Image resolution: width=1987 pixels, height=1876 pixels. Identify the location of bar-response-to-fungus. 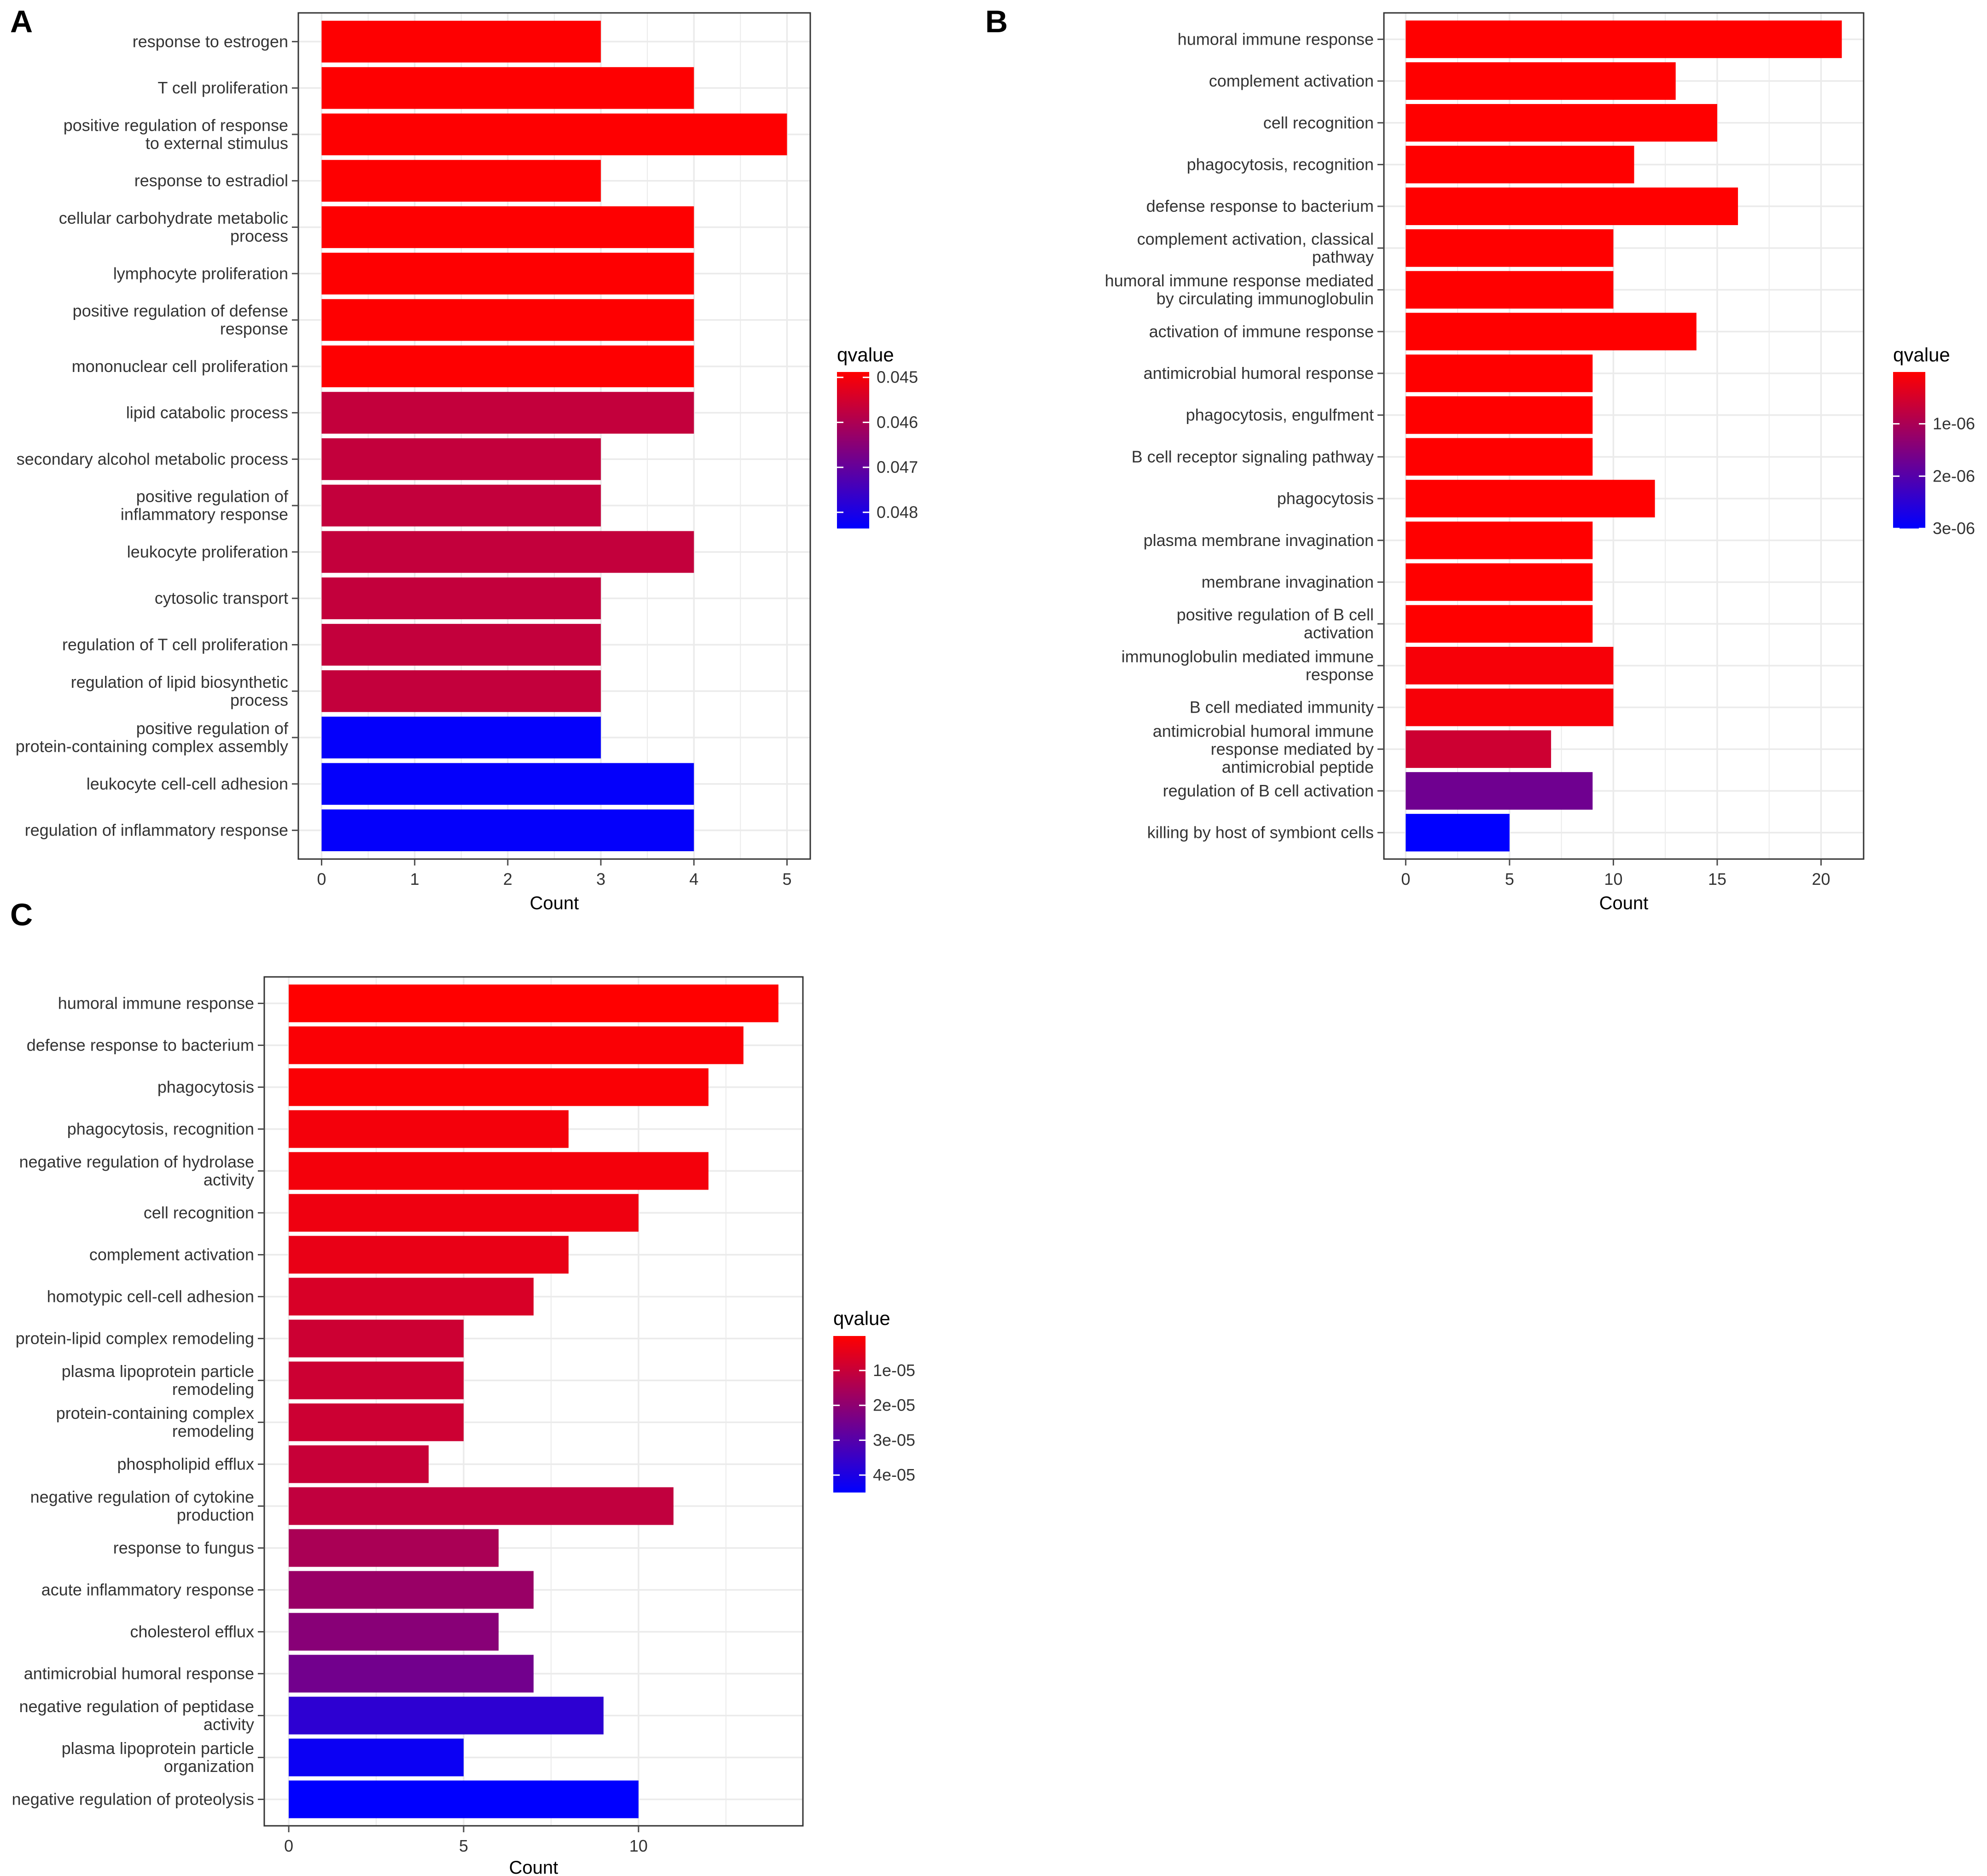
(394, 1548).